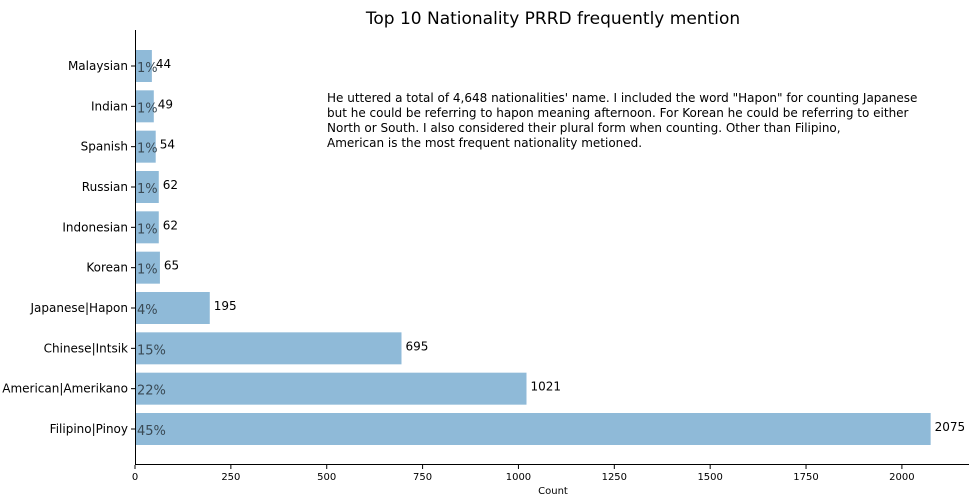 This screenshot has width=970, height=499. What do you see at coordinates (151, 250) in the screenshot?
I see `percent-labels-group: 1% 1% 1% 1% 1% 1% 4% 15% 22% 45%` at bounding box center [151, 250].